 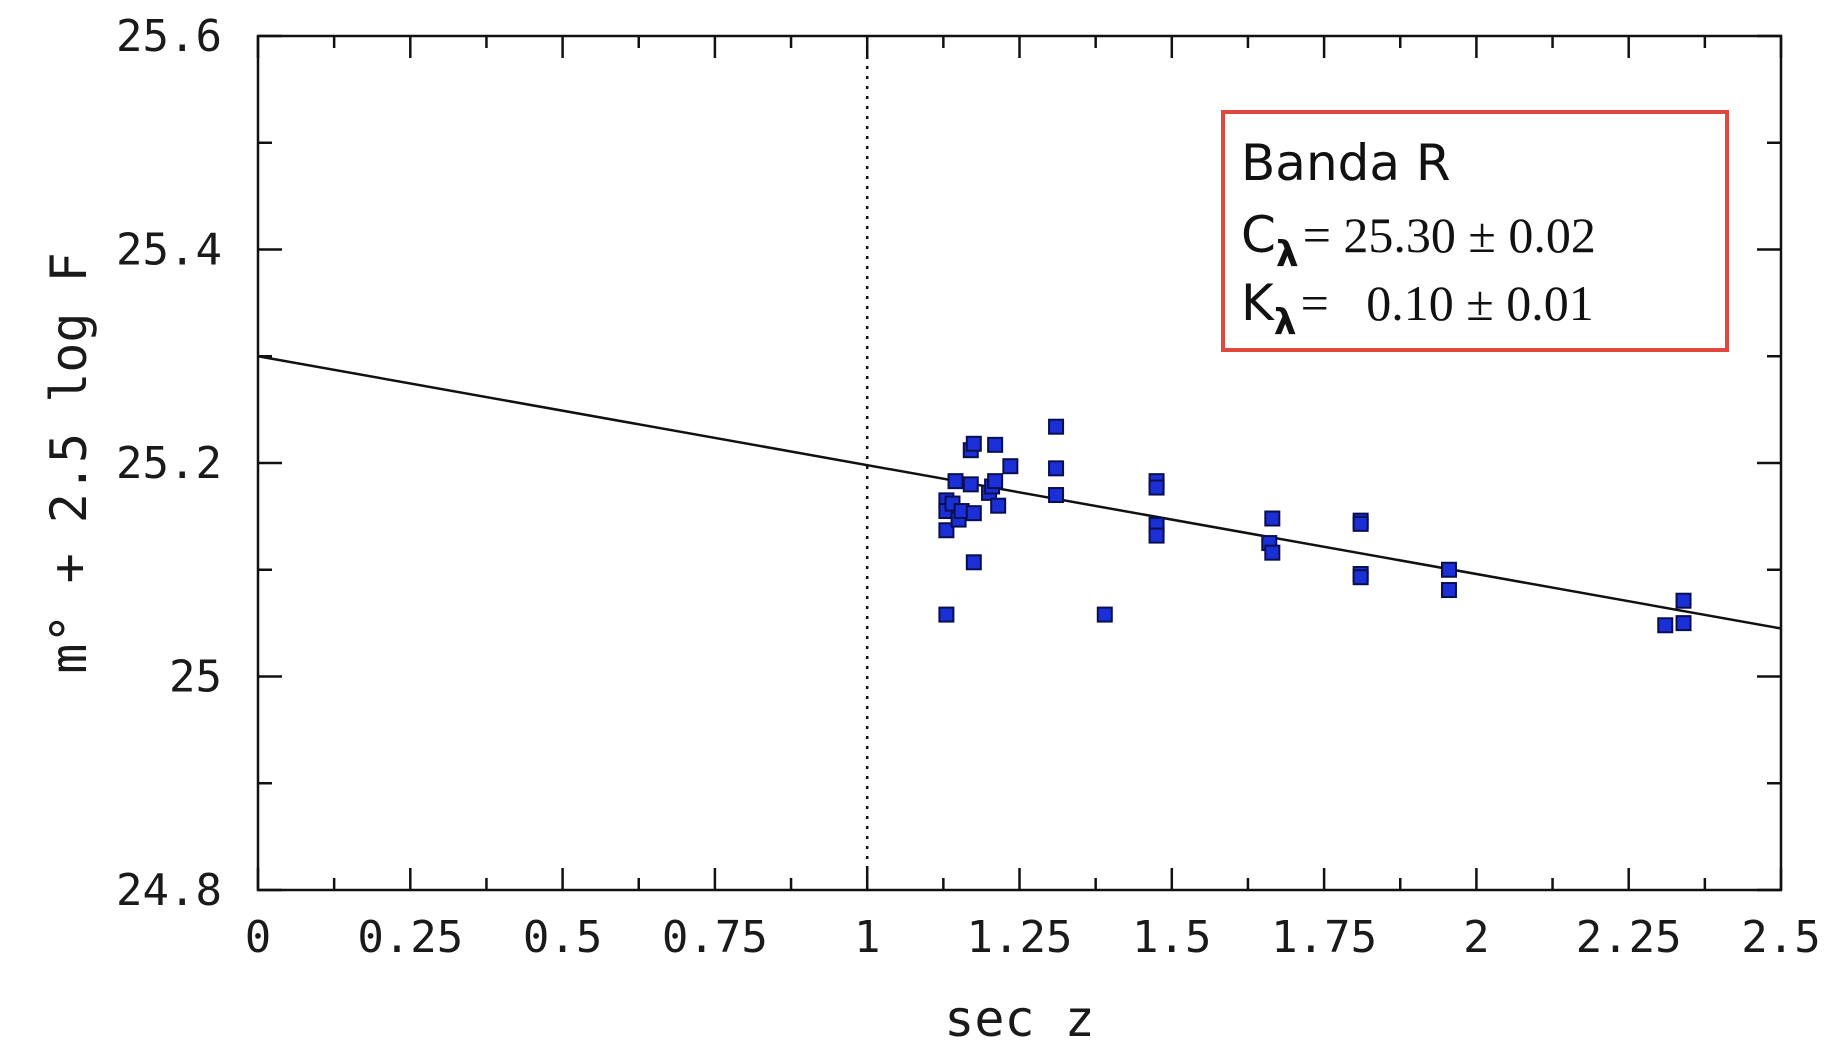 I want to click on k-symbol: K, so click(x=1257, y=303).